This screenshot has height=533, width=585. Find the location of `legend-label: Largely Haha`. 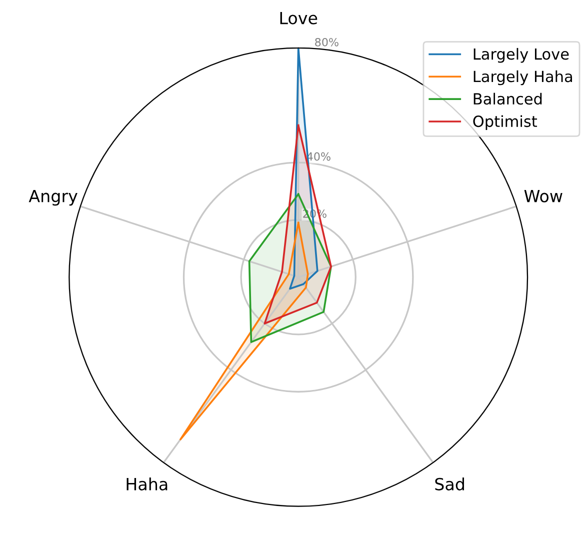

legend-label: Largely Haha is located at coordinates (523, 78).